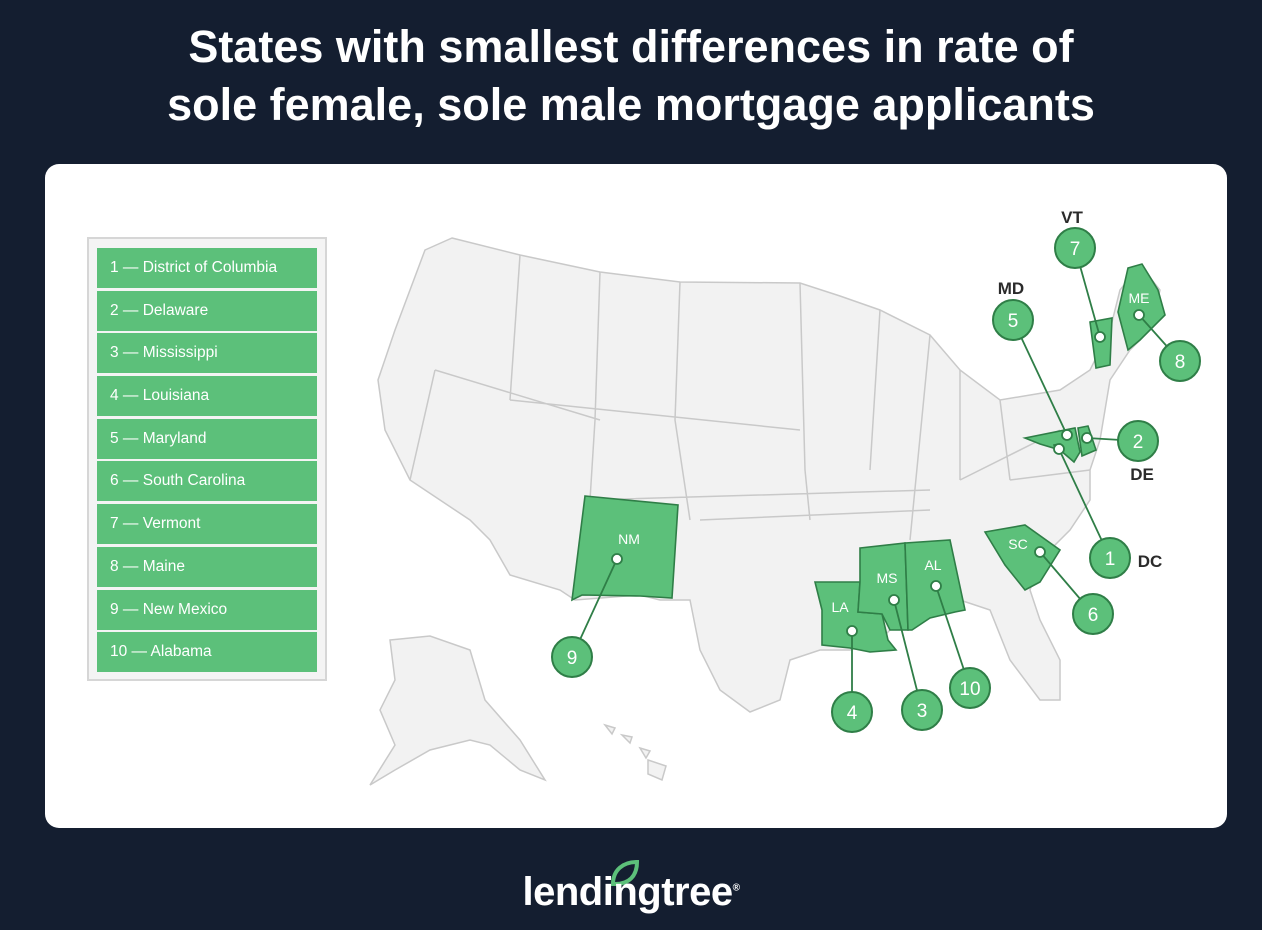 This screenshot has height=930, width=1262. I want to click on rank-badge-9: 9, so click(572, 657).